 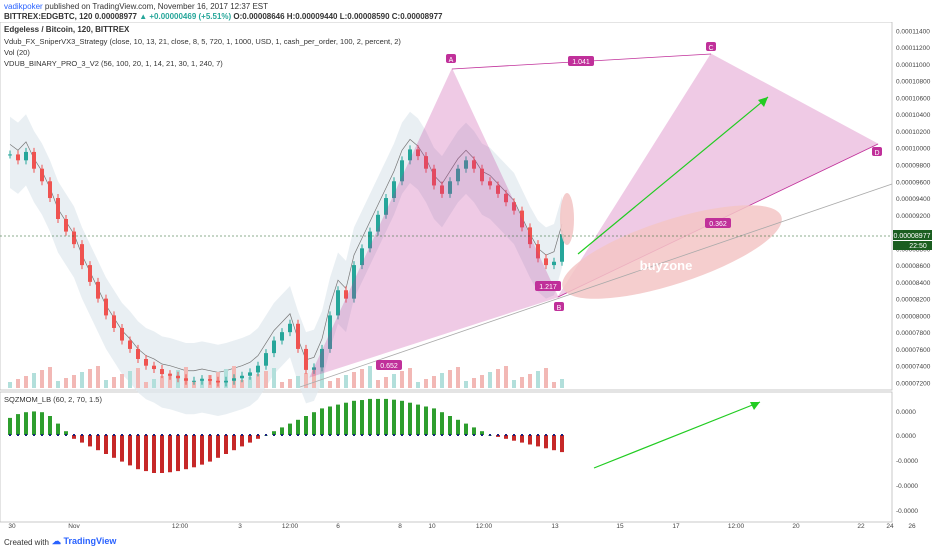 I want to click on open-price: 0.00008977, so click(x=115, y=16).